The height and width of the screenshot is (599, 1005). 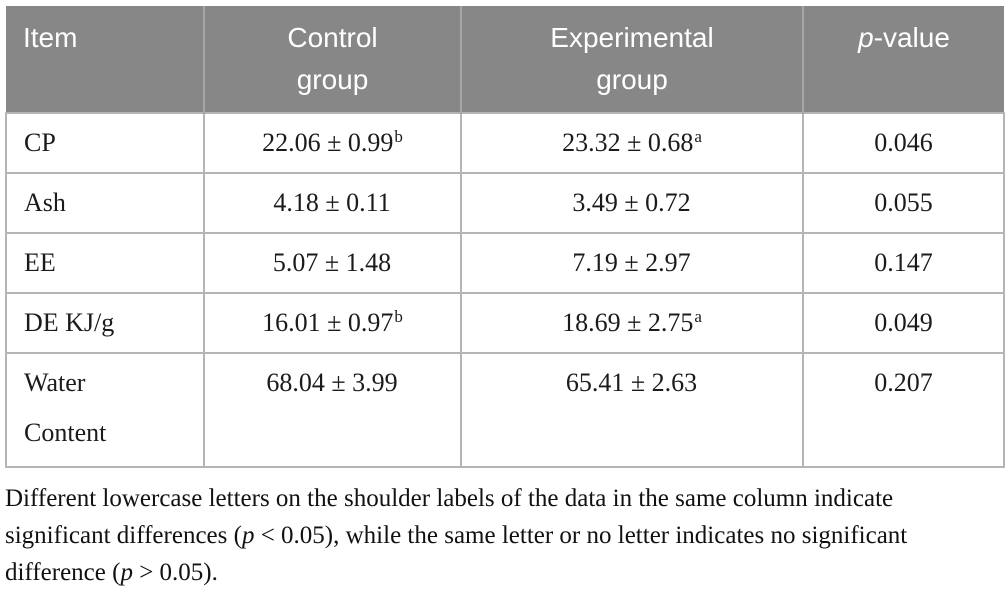 I want to click on cell-experimental-value: 23.32 ± 0.68a, so click(x=632, y=143).